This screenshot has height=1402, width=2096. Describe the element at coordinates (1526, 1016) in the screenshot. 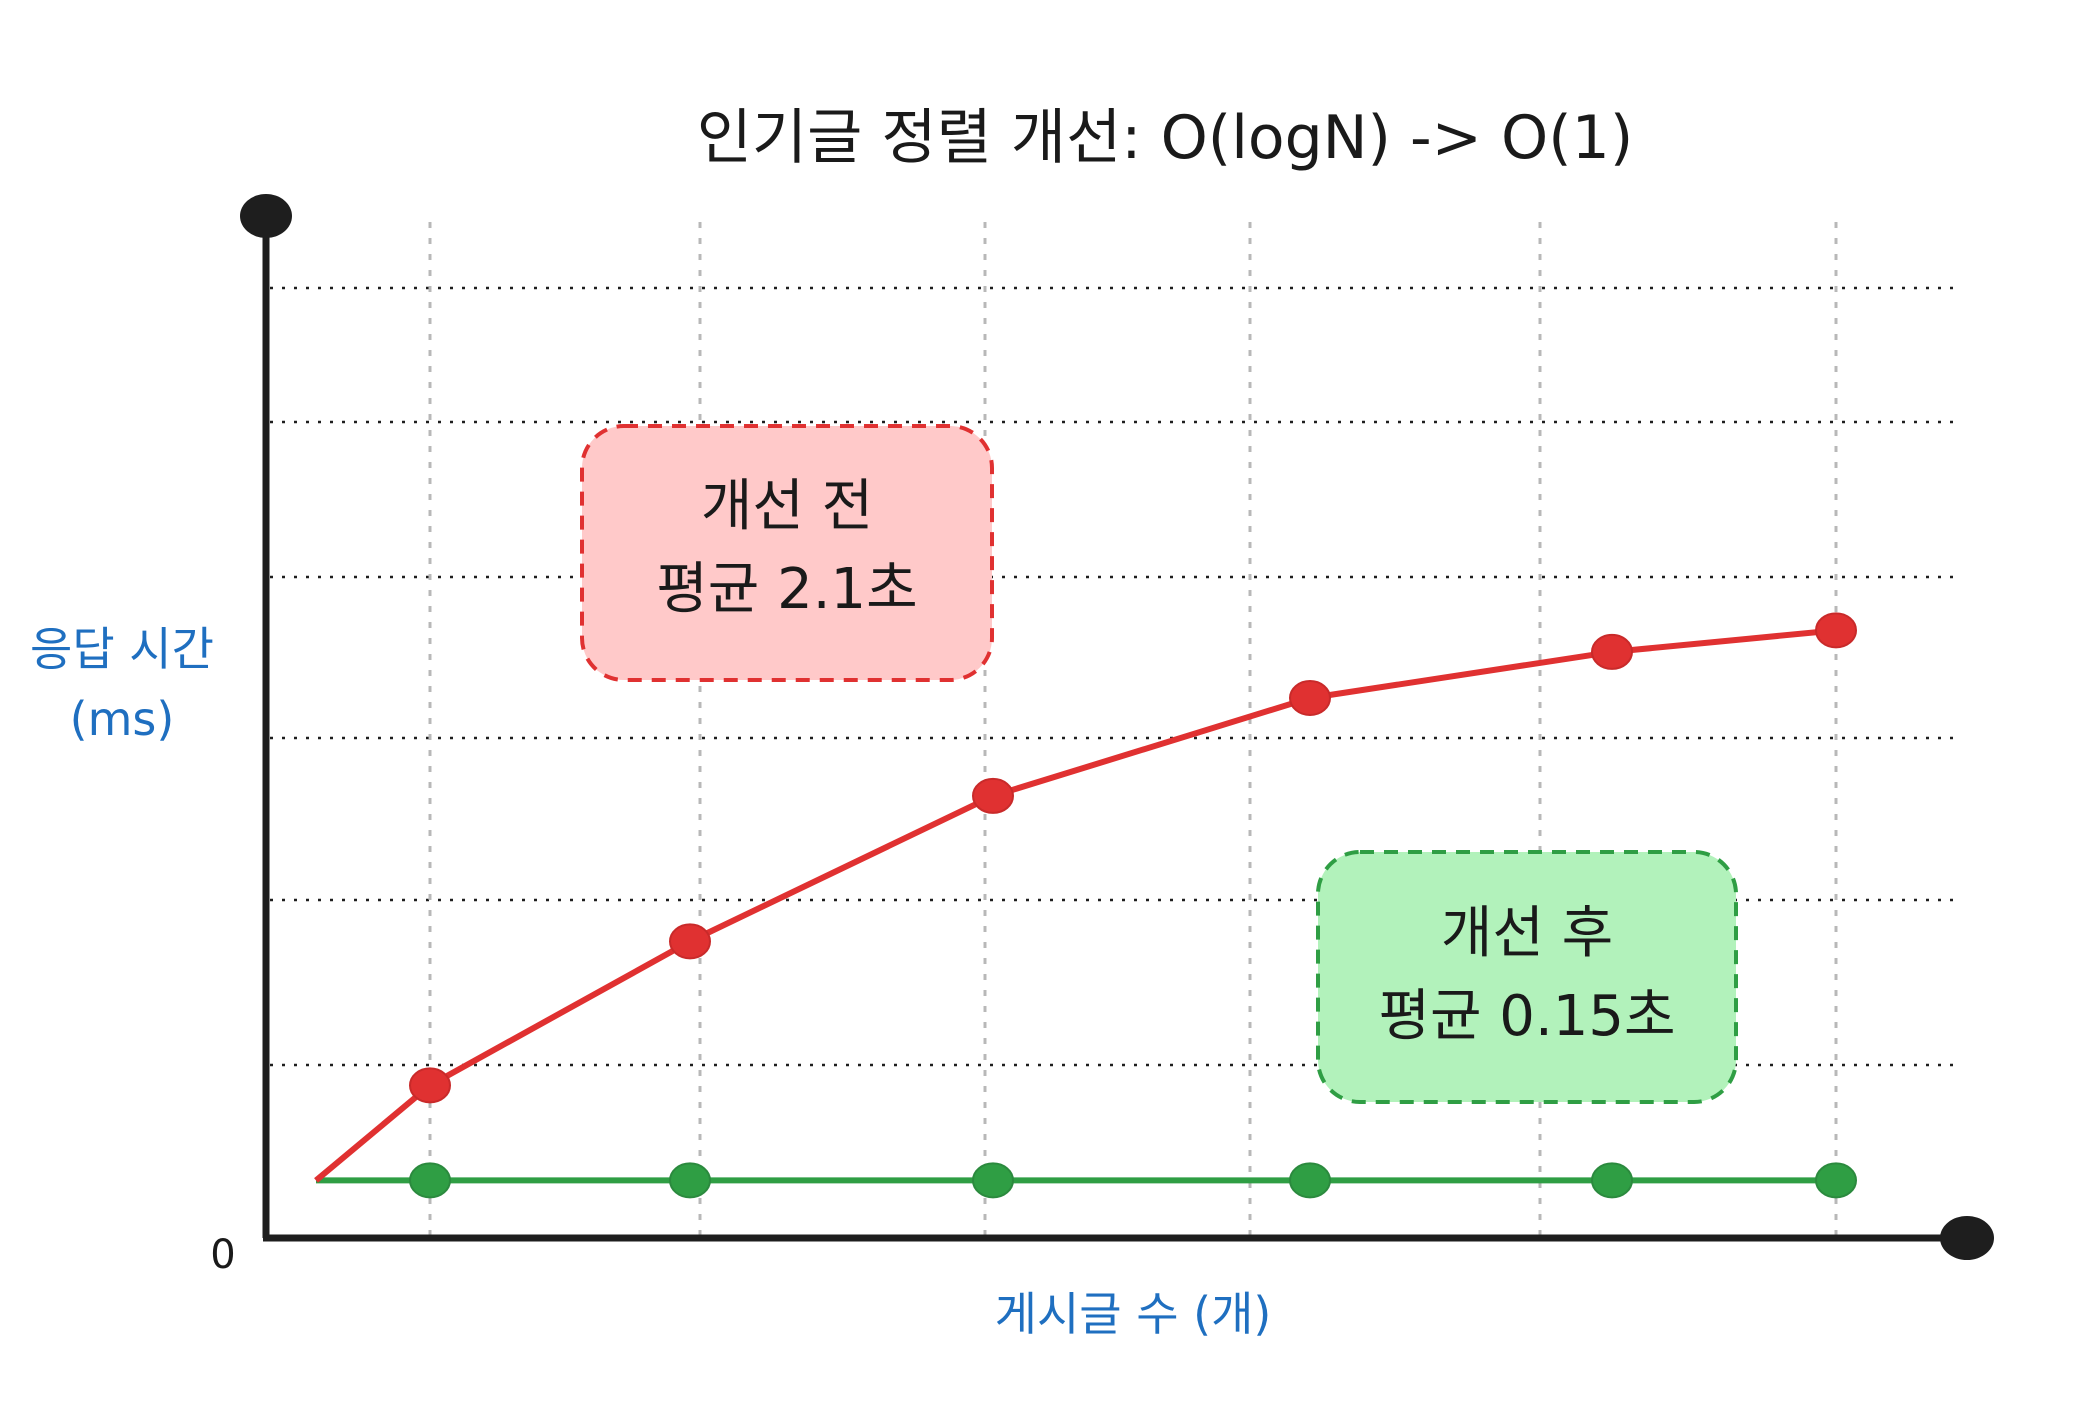

I see `annotation-after-line2: 평균 0.15초` at that location.